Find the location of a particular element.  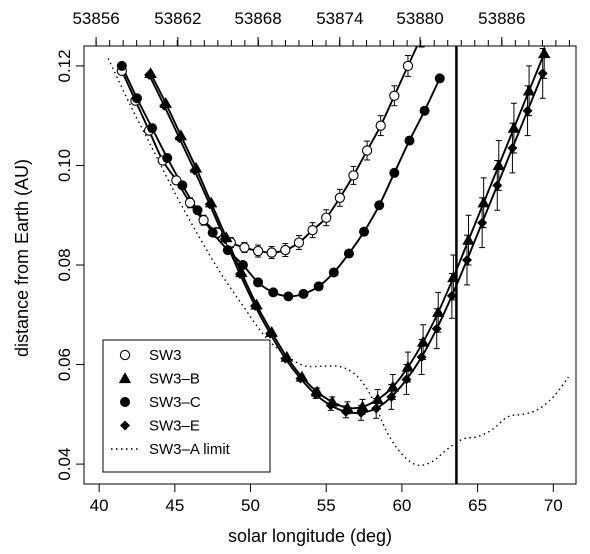

y-tick-label: 0.04 is located at coordinates (64, 464).